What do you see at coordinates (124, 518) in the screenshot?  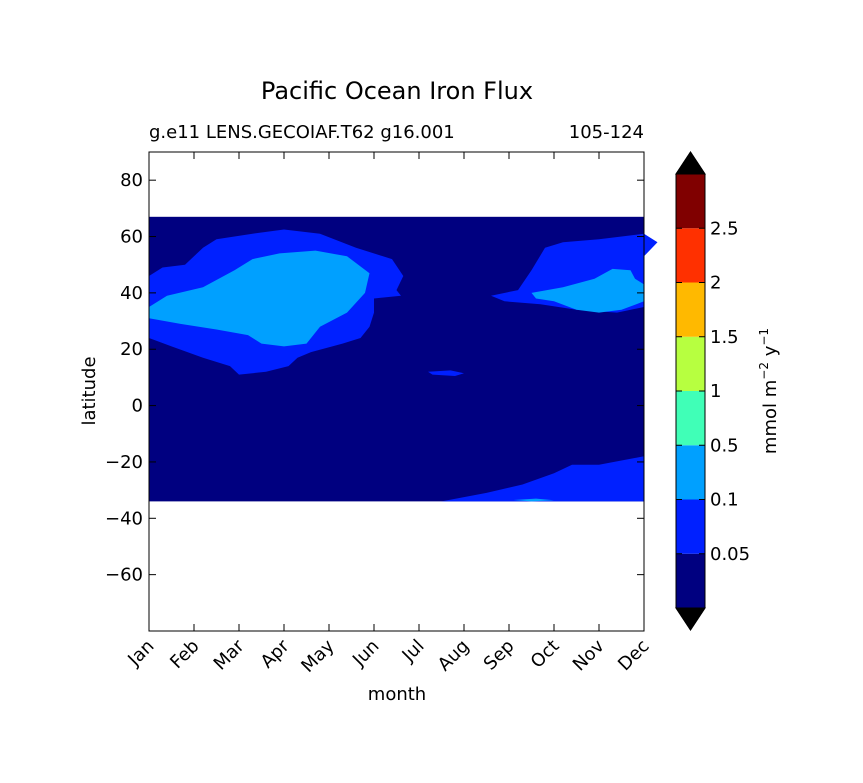 I see `y-tick-label: −40` at bounding box center [124, 518].